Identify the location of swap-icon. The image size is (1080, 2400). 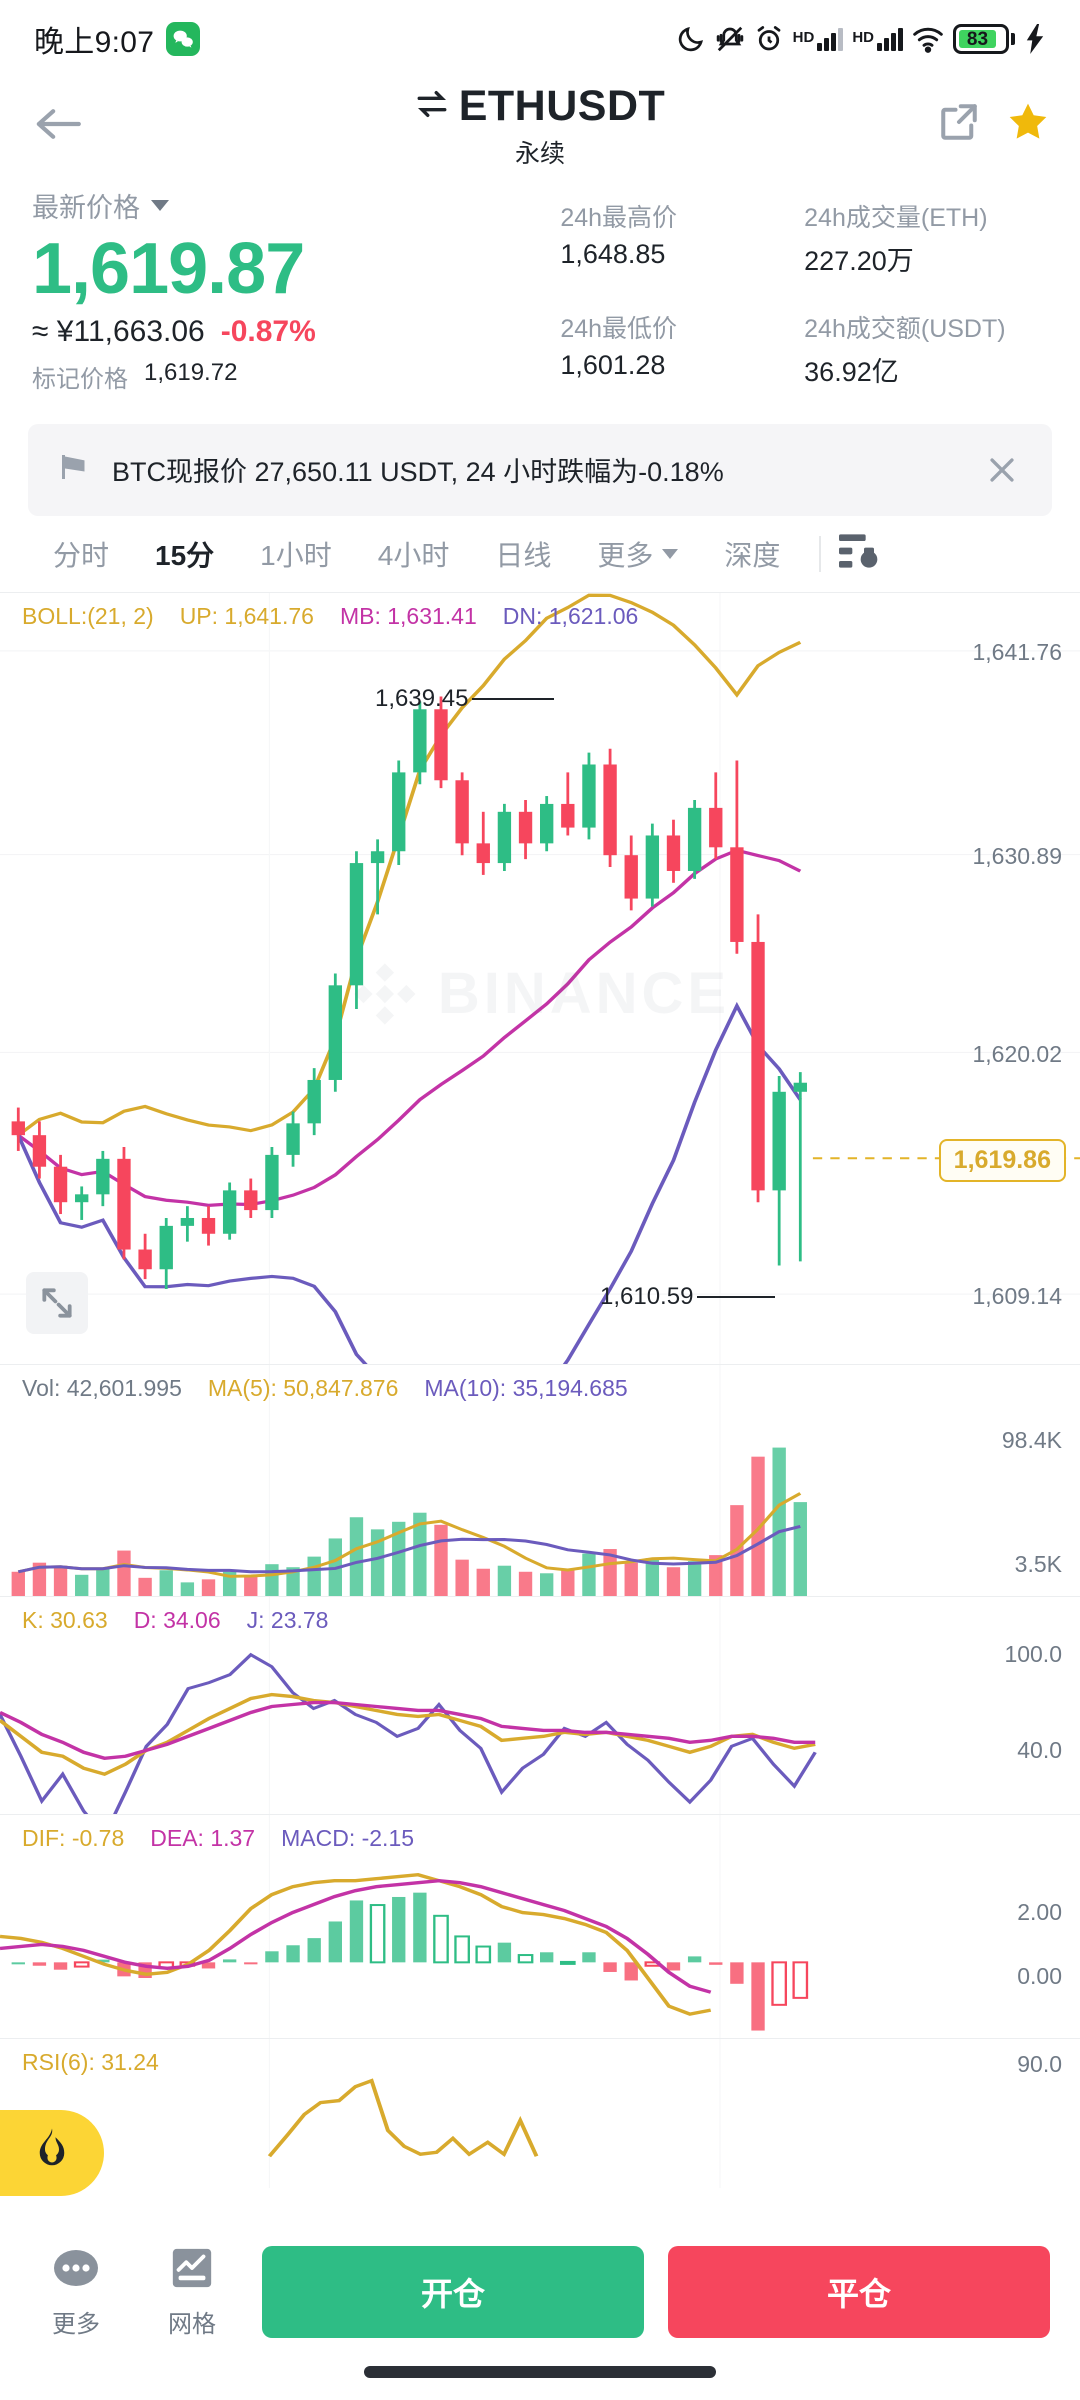
(432, 106).